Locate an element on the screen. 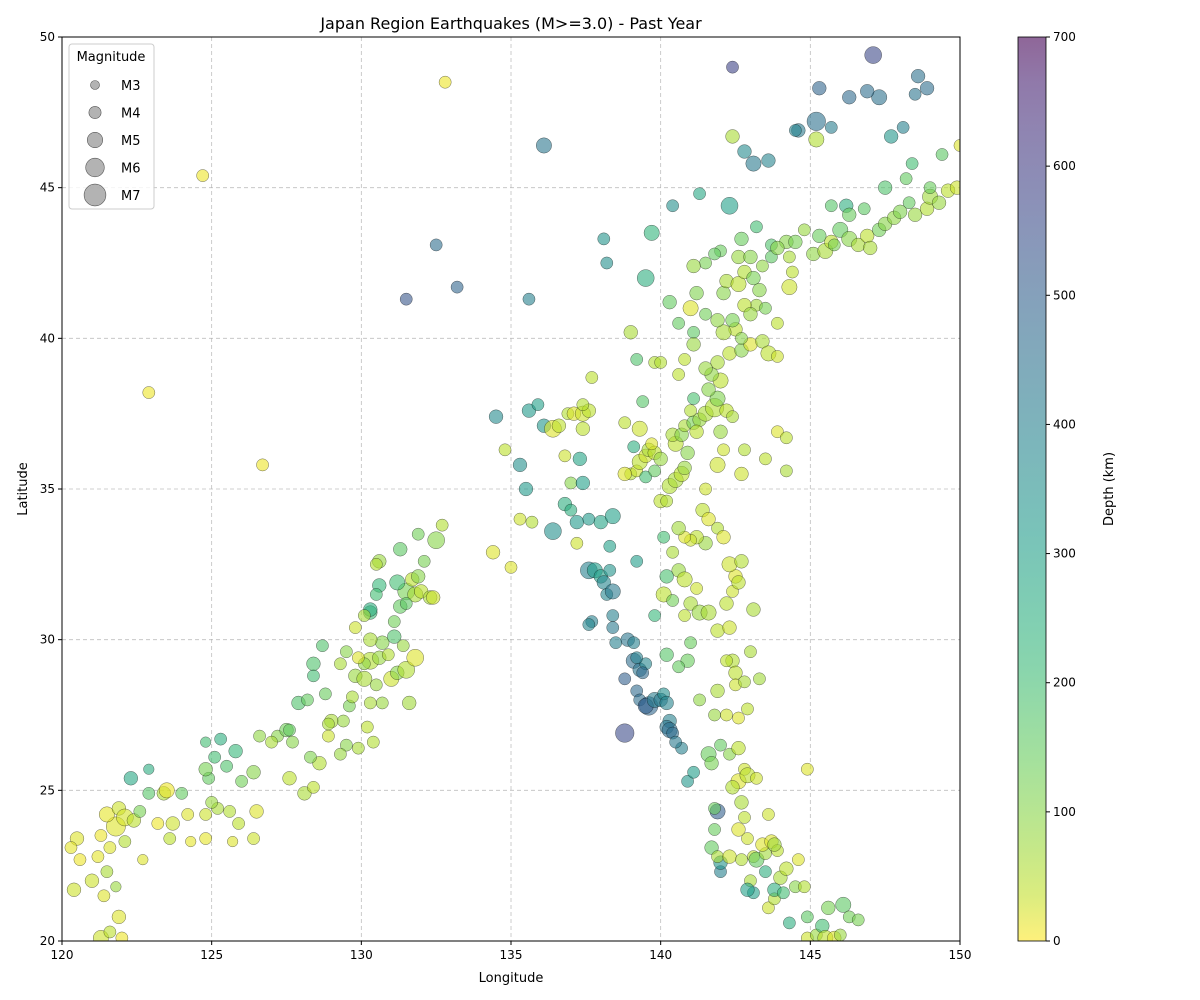 This screenshot has height=1000, width=1200. legend-label: M6 is located at coordinates (131, 169).